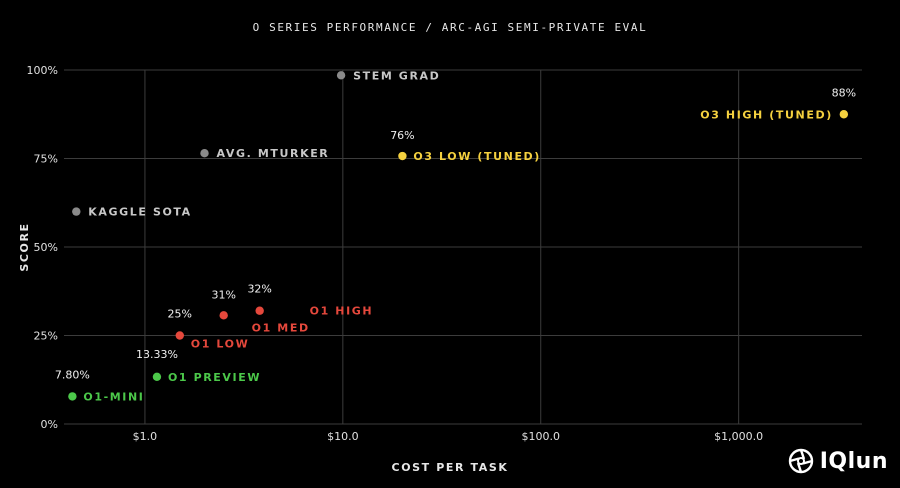  What do you see at coordinates (145, 436) in the screenshot?
I see `x-tick-label: $1.0` at bounding box center [145, 436].